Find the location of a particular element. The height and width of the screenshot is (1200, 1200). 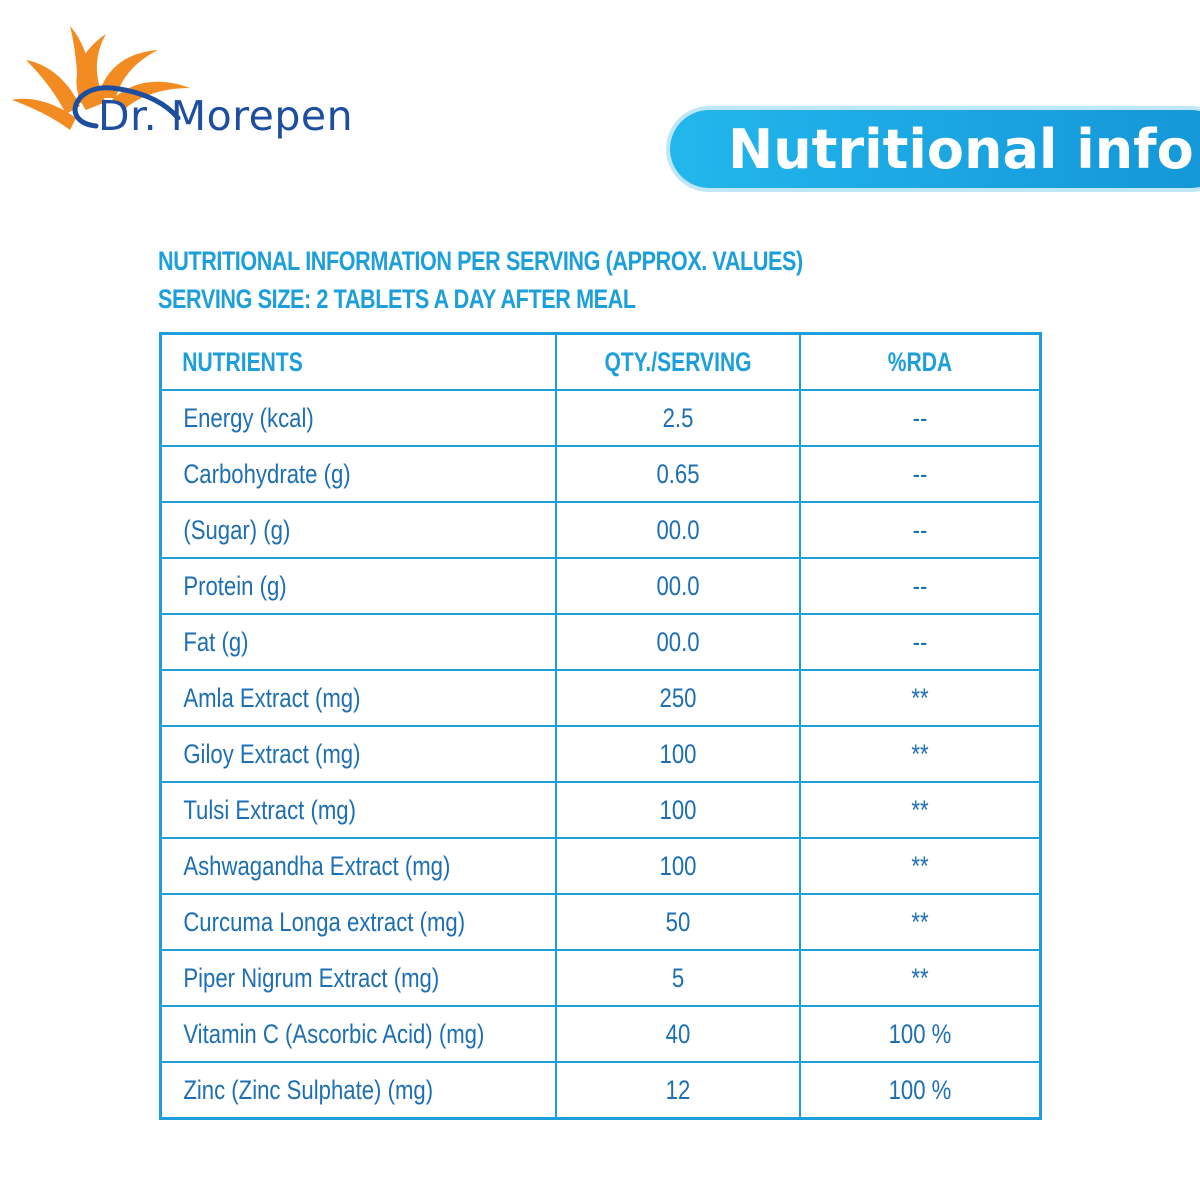

column-header-nutrients: NUTRIENTS is located at coordinates (358, 361).